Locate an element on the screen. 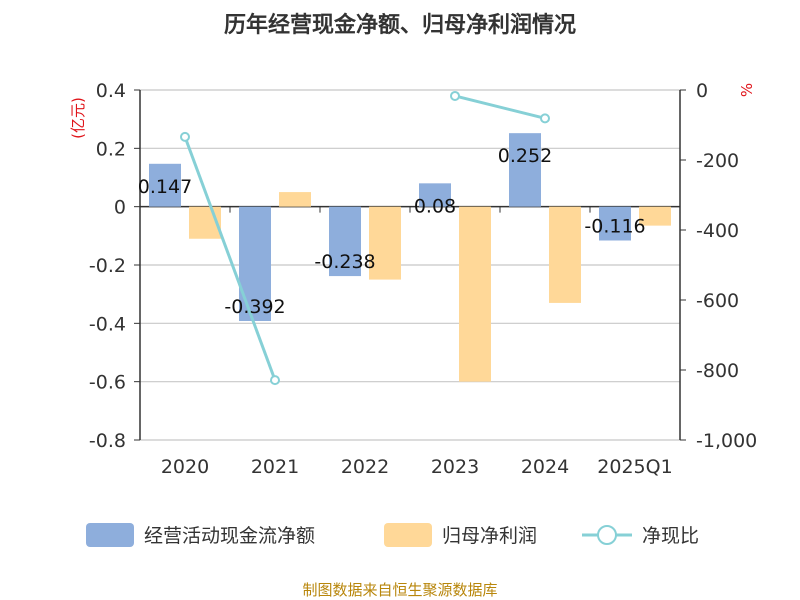 The height and width of the screenshot is (600, 800). right-tick-label: -1,000 is located at coordinates (726, 441).